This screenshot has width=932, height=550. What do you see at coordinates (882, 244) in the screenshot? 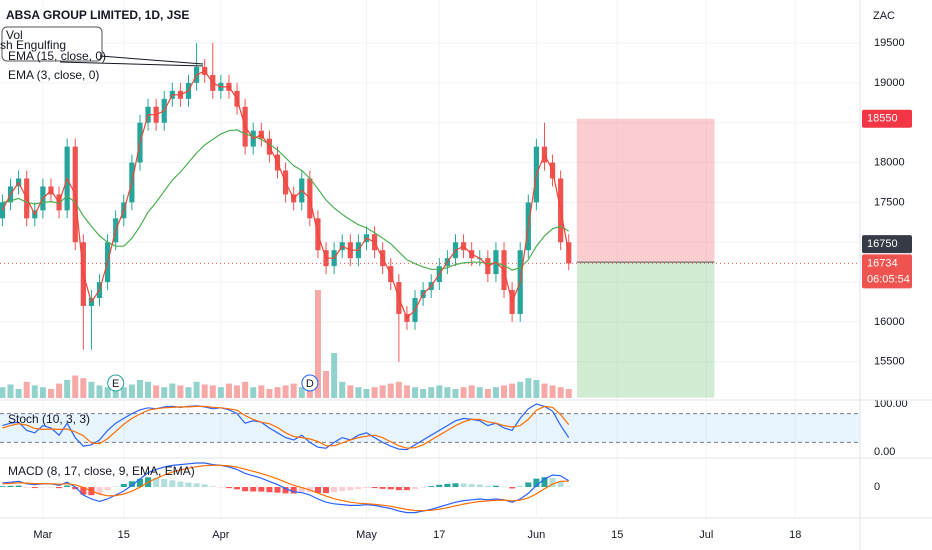
I see `price-tag-label: 16750` at bounding box center [882, 244].